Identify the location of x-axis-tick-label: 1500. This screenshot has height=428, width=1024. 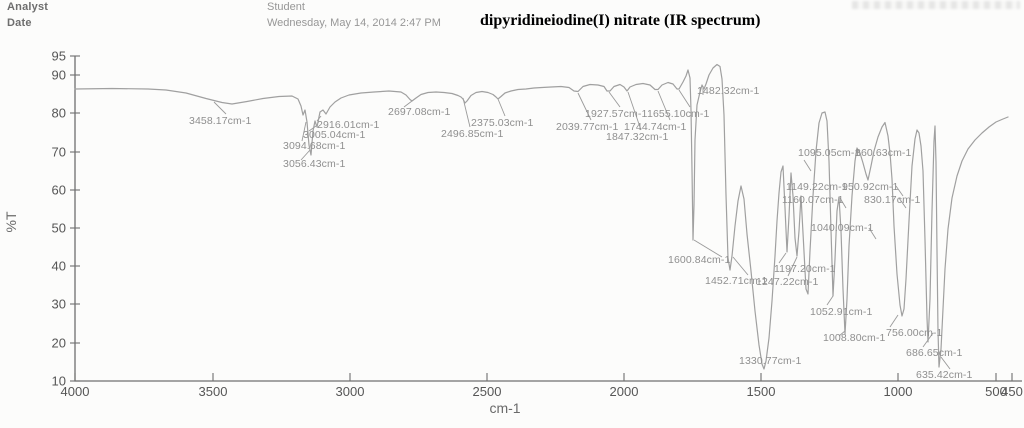
(761, 391).